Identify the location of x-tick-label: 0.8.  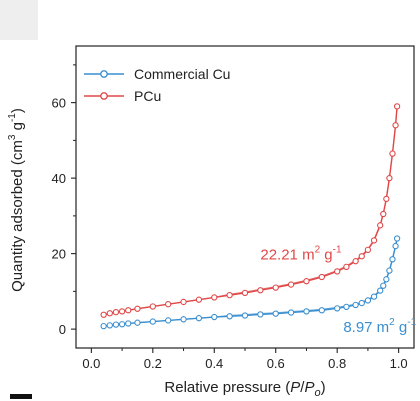
(337, 363).